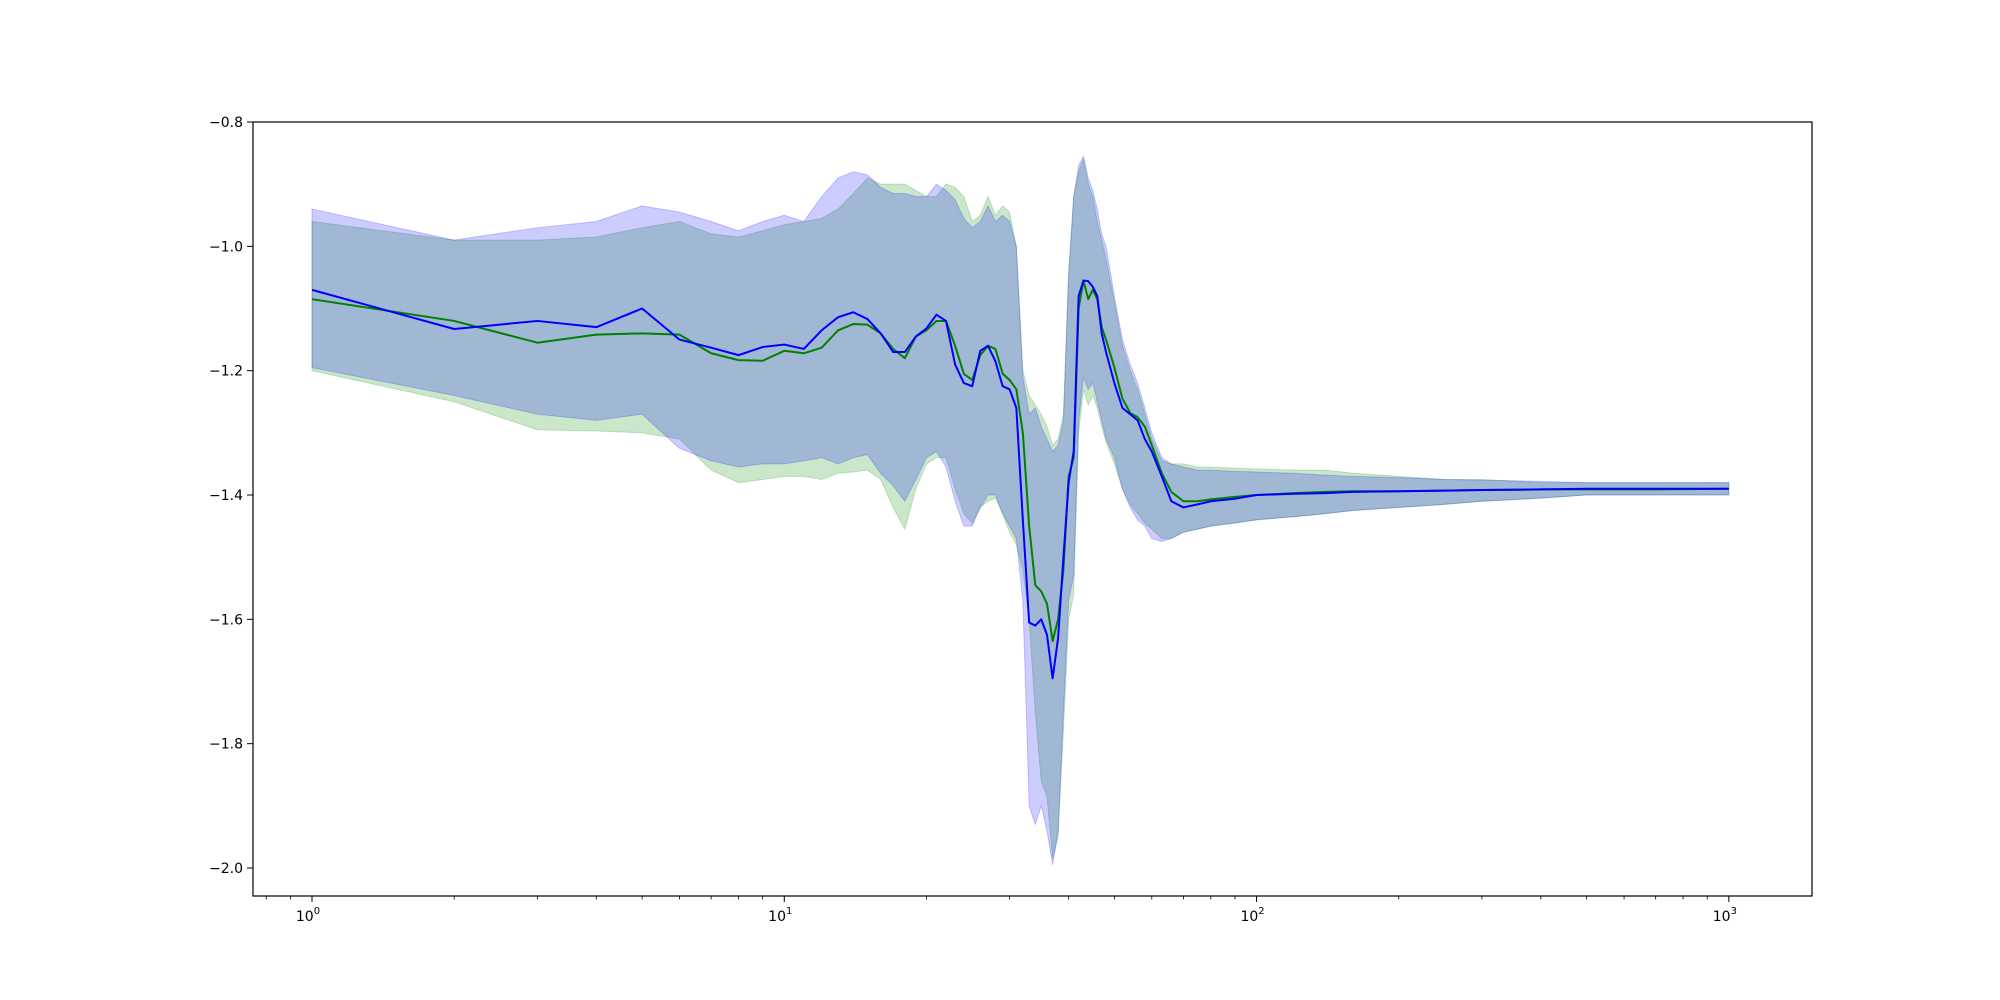 This screenshot has height=1000, width=2000. What do you see at coordinates (226, 745) in the screenshot?
I see `y-tick-label: −1.8` at bounding box center [226, 745].